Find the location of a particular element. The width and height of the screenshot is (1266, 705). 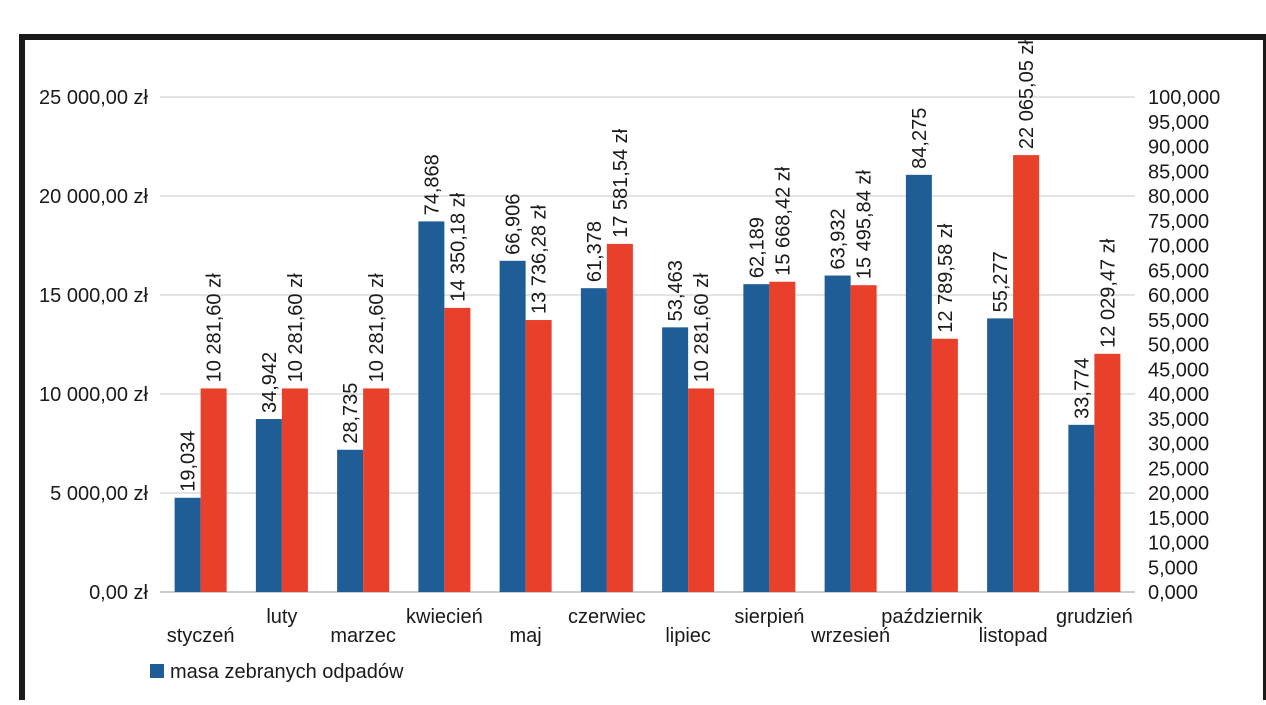

right-tick-label: 40,000 is located at coordinates (1178, 395).